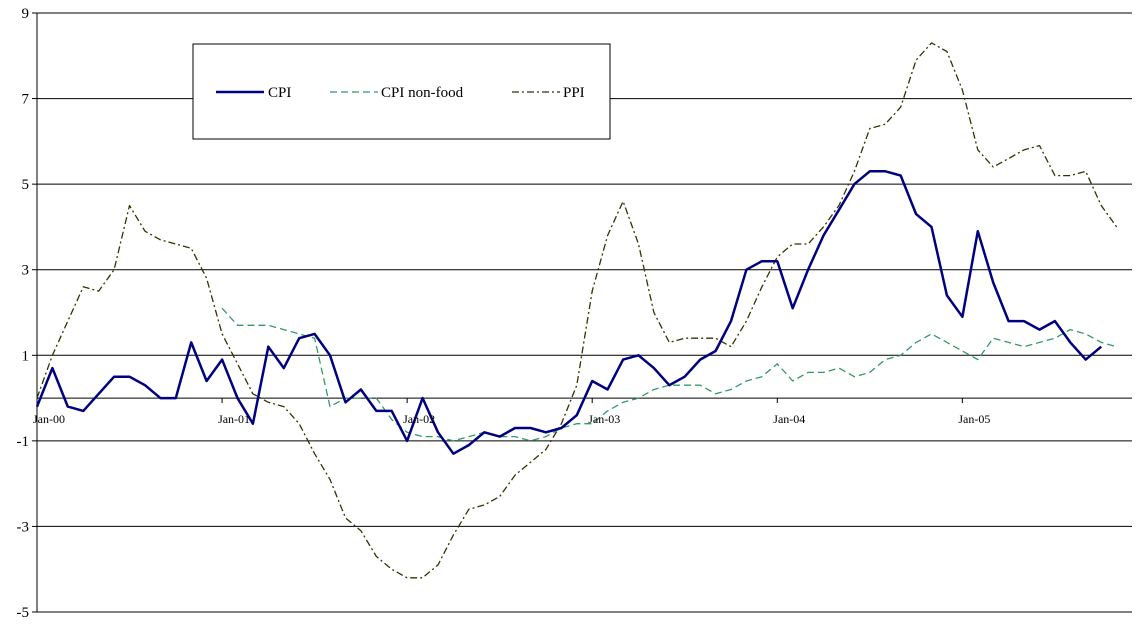 The image size is (1138, 624). Describe the element at coordinates (23, 313) in the screenshot. I see `y-tick-labels: -5 -3 -1 1 3 5 7 9` at that location.